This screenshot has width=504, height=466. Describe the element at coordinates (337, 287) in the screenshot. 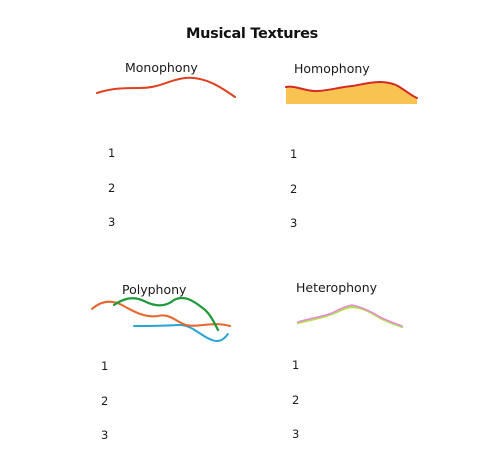

I see `heterophony-label: Heterophony` at that location.